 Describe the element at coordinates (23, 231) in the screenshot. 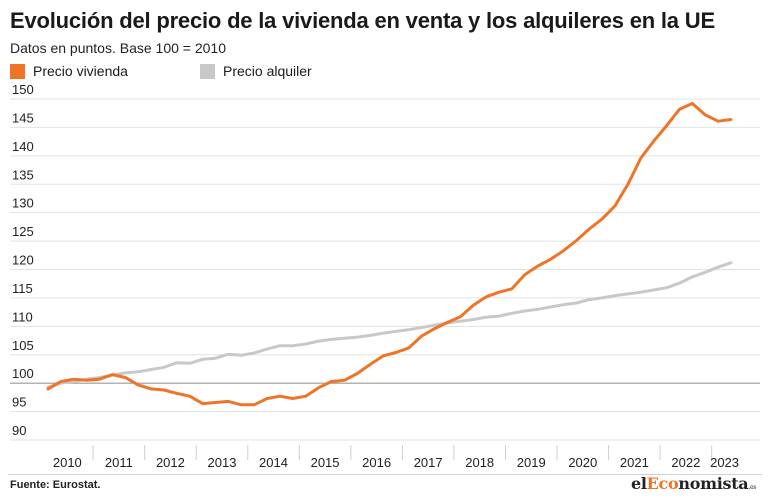

I see `y-tick-label-125: 125` at that location.